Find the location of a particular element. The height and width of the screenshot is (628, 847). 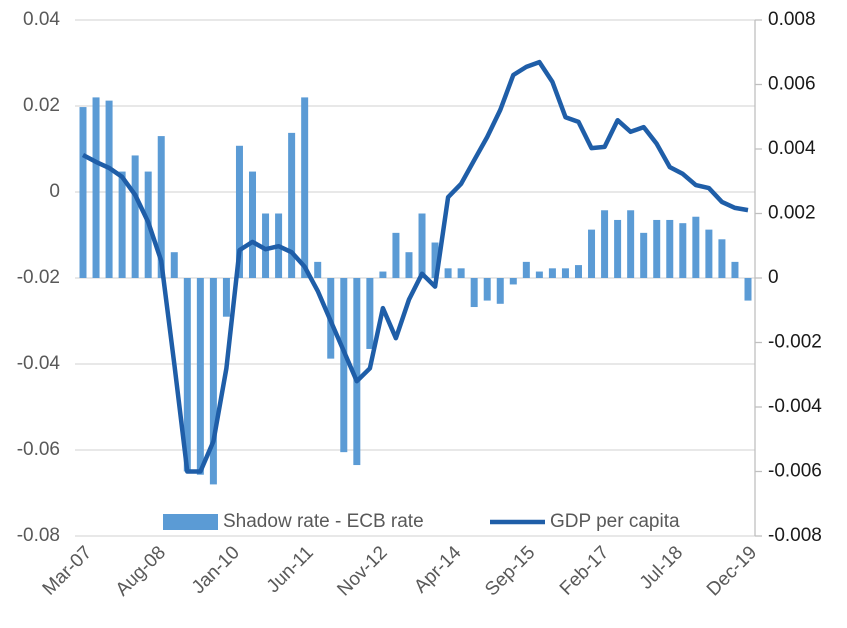

x-tick-label: Aug-08 is located at coordinates (141, 571).